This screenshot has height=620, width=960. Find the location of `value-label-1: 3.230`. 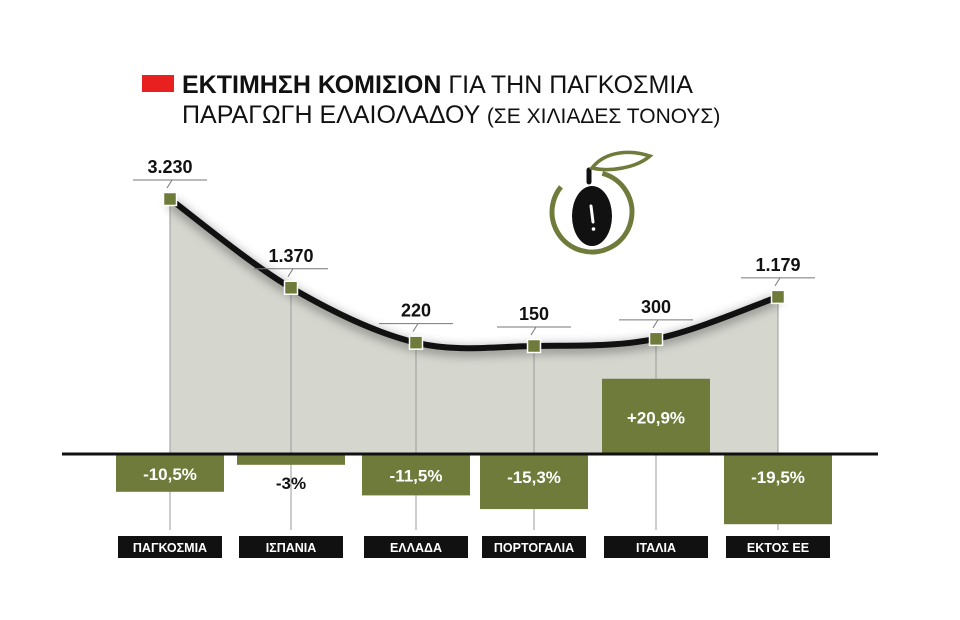

value-label-1: 3.230 is located at coordinates (169, 167).